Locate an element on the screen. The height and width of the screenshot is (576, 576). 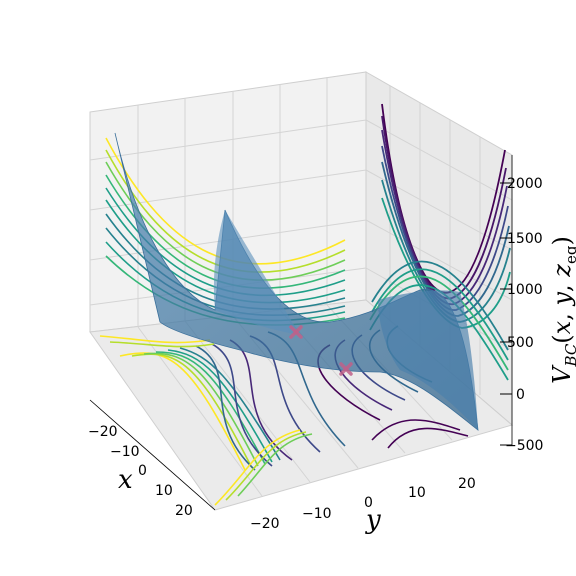
y-tick-0: 0 is located at coordinates (368, 503).